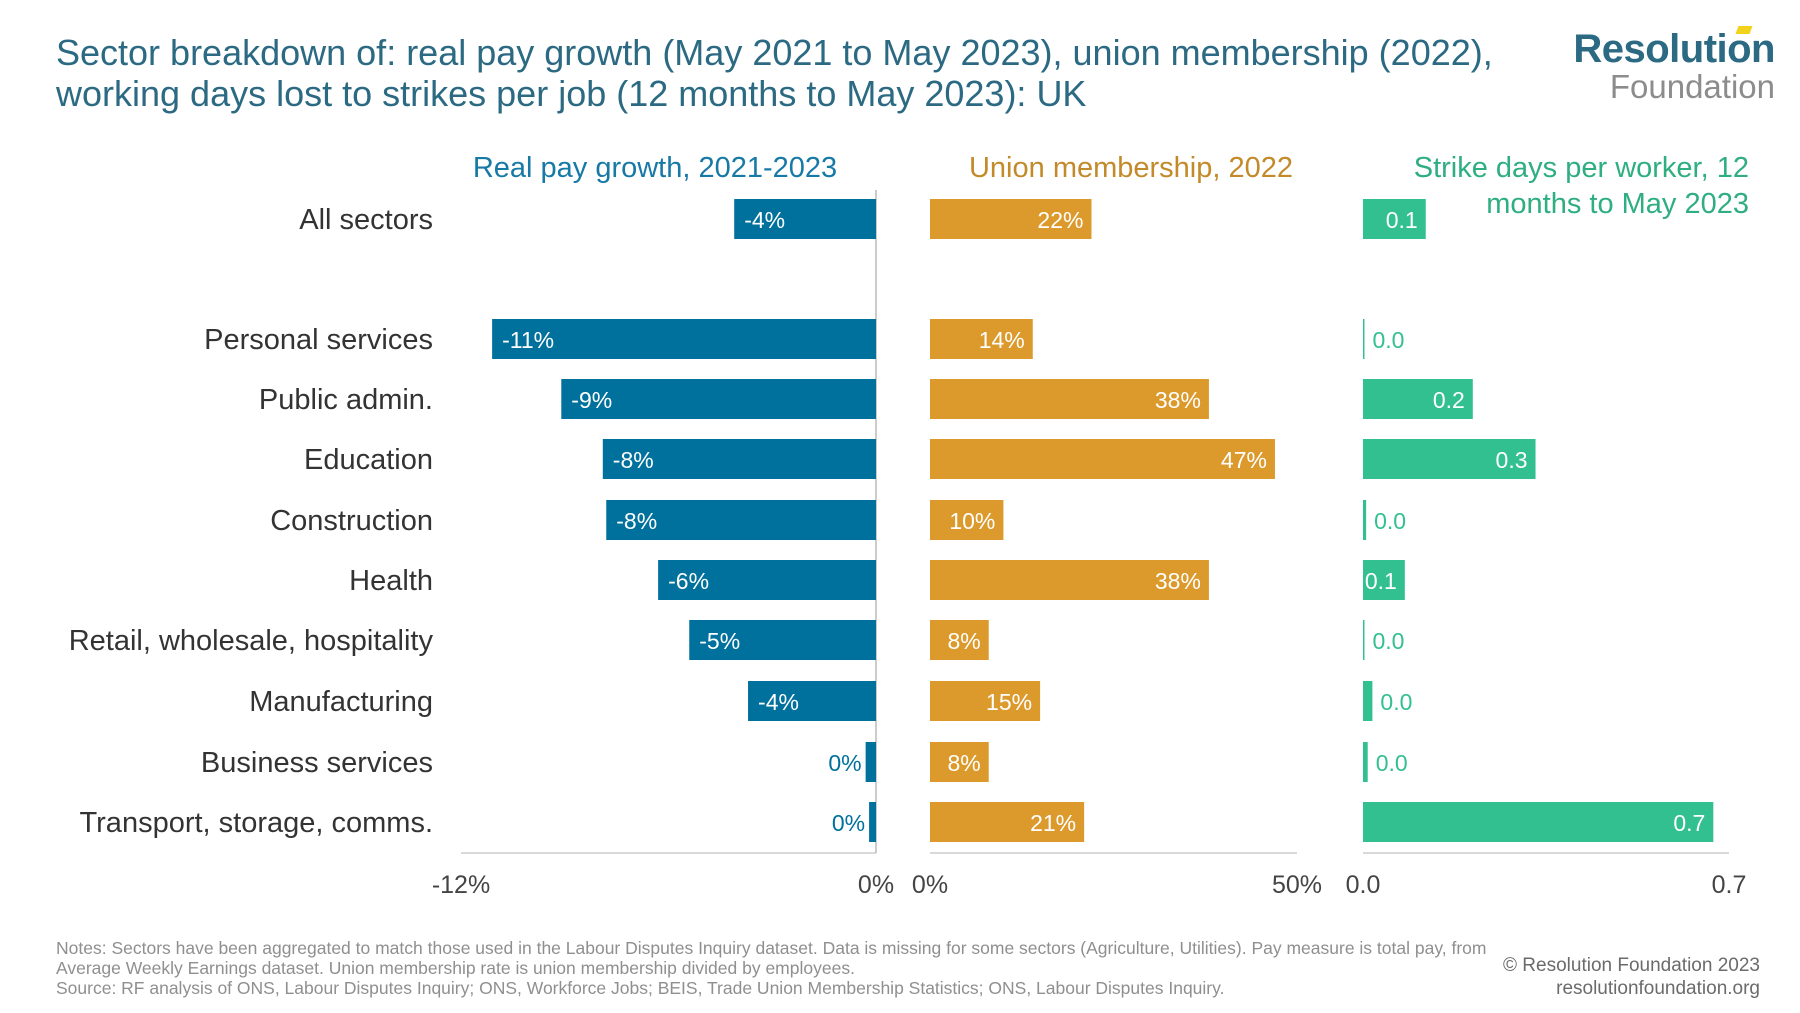  Describe the element at coordinates (688, 581) in the screenshot. I see `data-label: -6%` at that location.